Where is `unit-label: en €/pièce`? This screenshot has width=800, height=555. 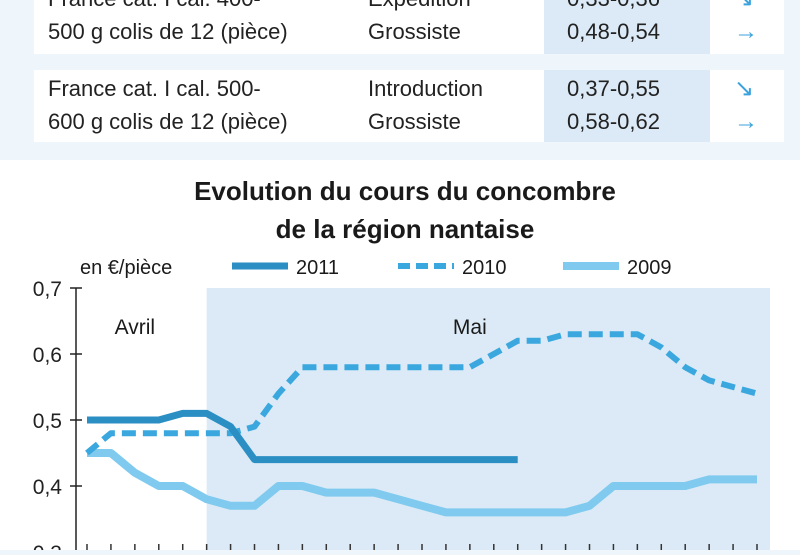
unit-label: en €/pièce is located at coordinates (126, 268).